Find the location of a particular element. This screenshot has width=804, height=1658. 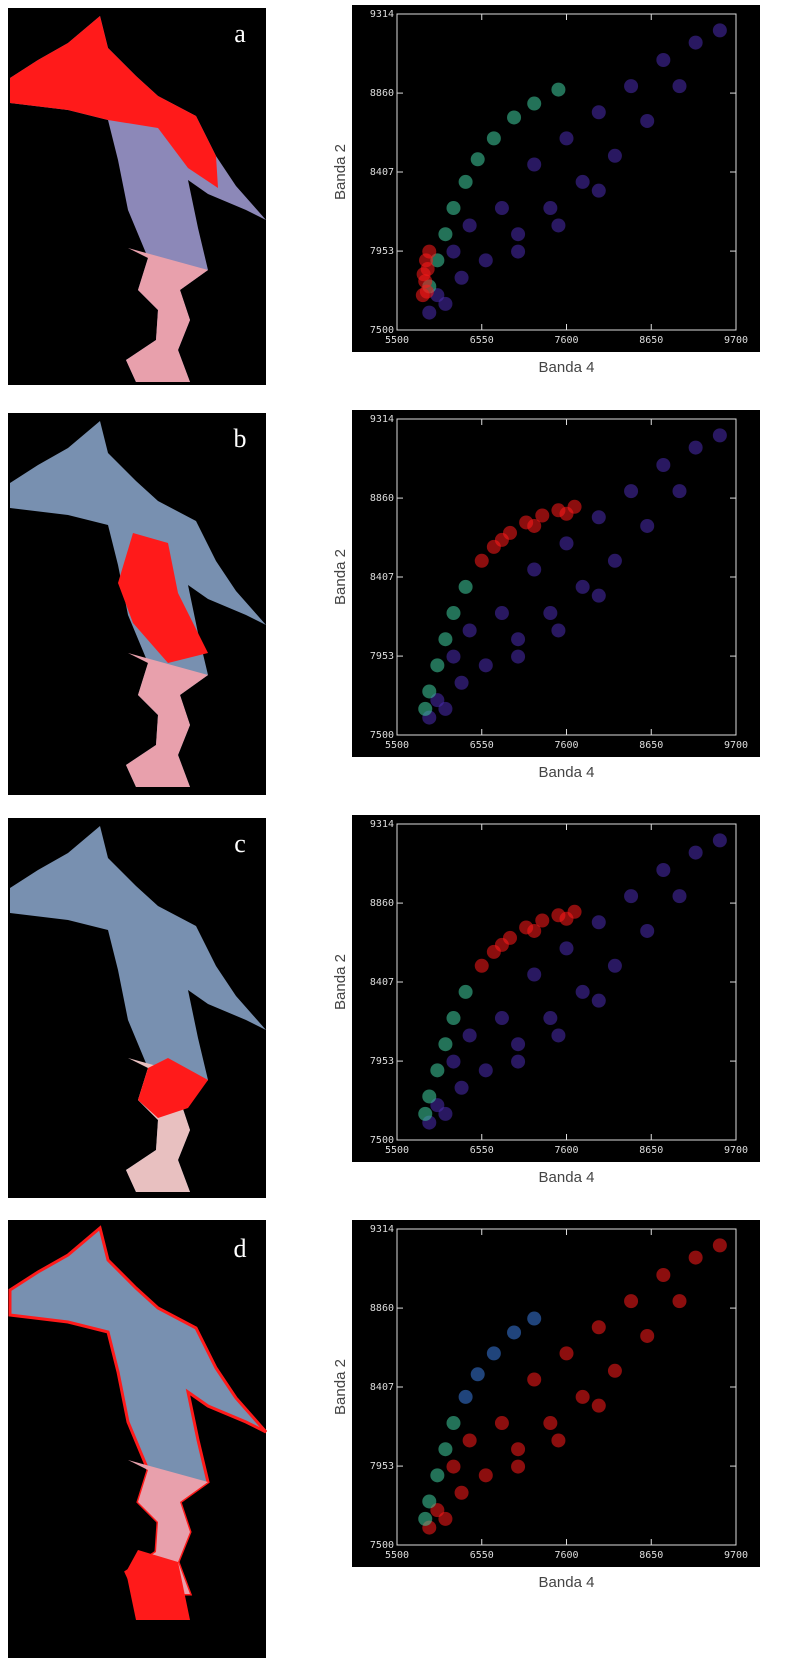

map-c is located at coordinates (137, 1008).